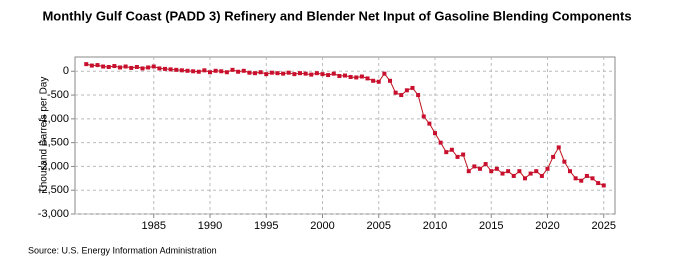 This screenshot has height=280, width=675. Describe the element at coordinates (322, 226) in the screenshot. I see `x-tick-label: 2000` at that location.